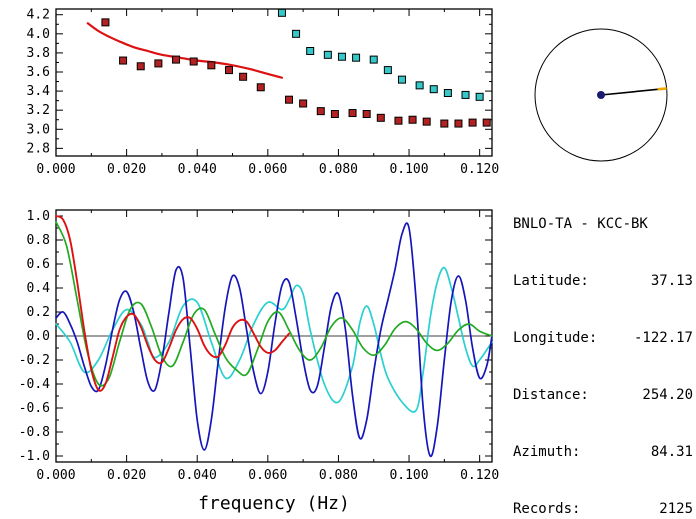 The height and width of the screenshot is (519, 696). What do you see at coordinates (671, 281) in the screenshot?
I see `latitude-value: 37.13` at bounding box center [671, 281].